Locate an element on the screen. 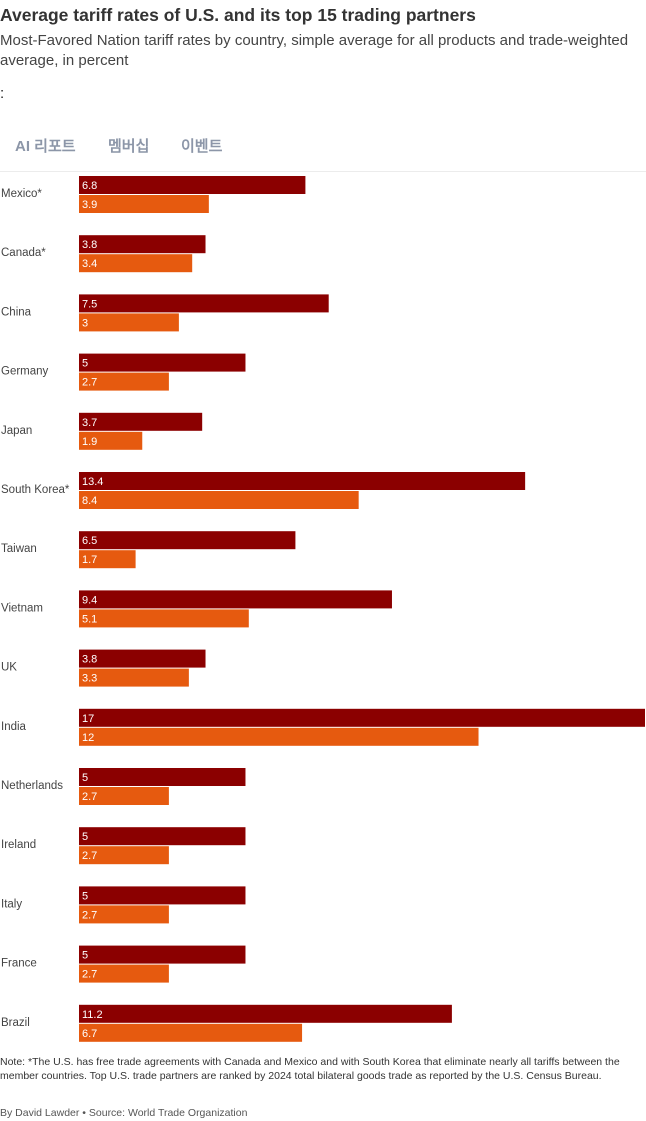 This screenshot has height=1121, width=646. value-label-netherlands-series-1: 5 is located at coordinates (85, 778).